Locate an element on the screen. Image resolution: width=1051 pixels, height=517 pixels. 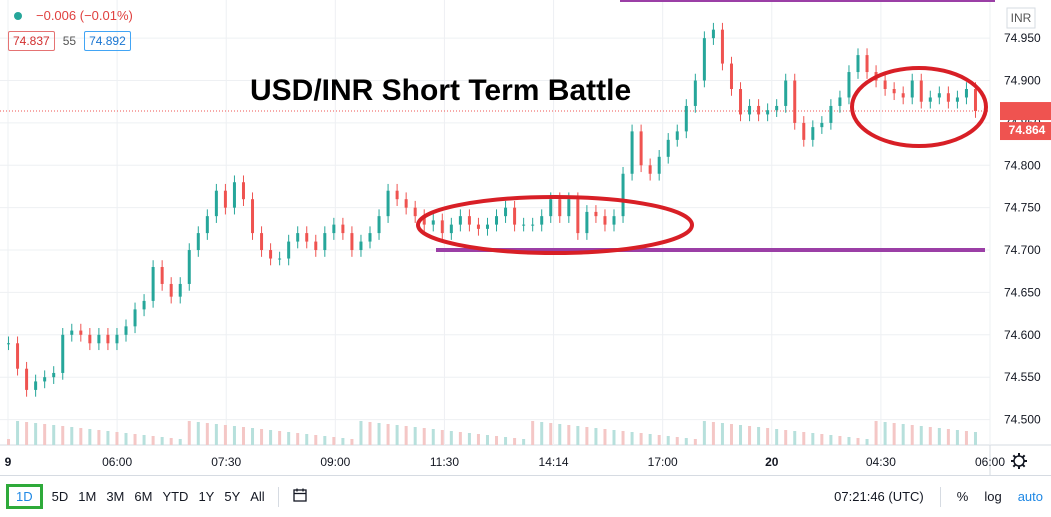
y-tick-label: 74.950 is located at coordinates (1022, 38).